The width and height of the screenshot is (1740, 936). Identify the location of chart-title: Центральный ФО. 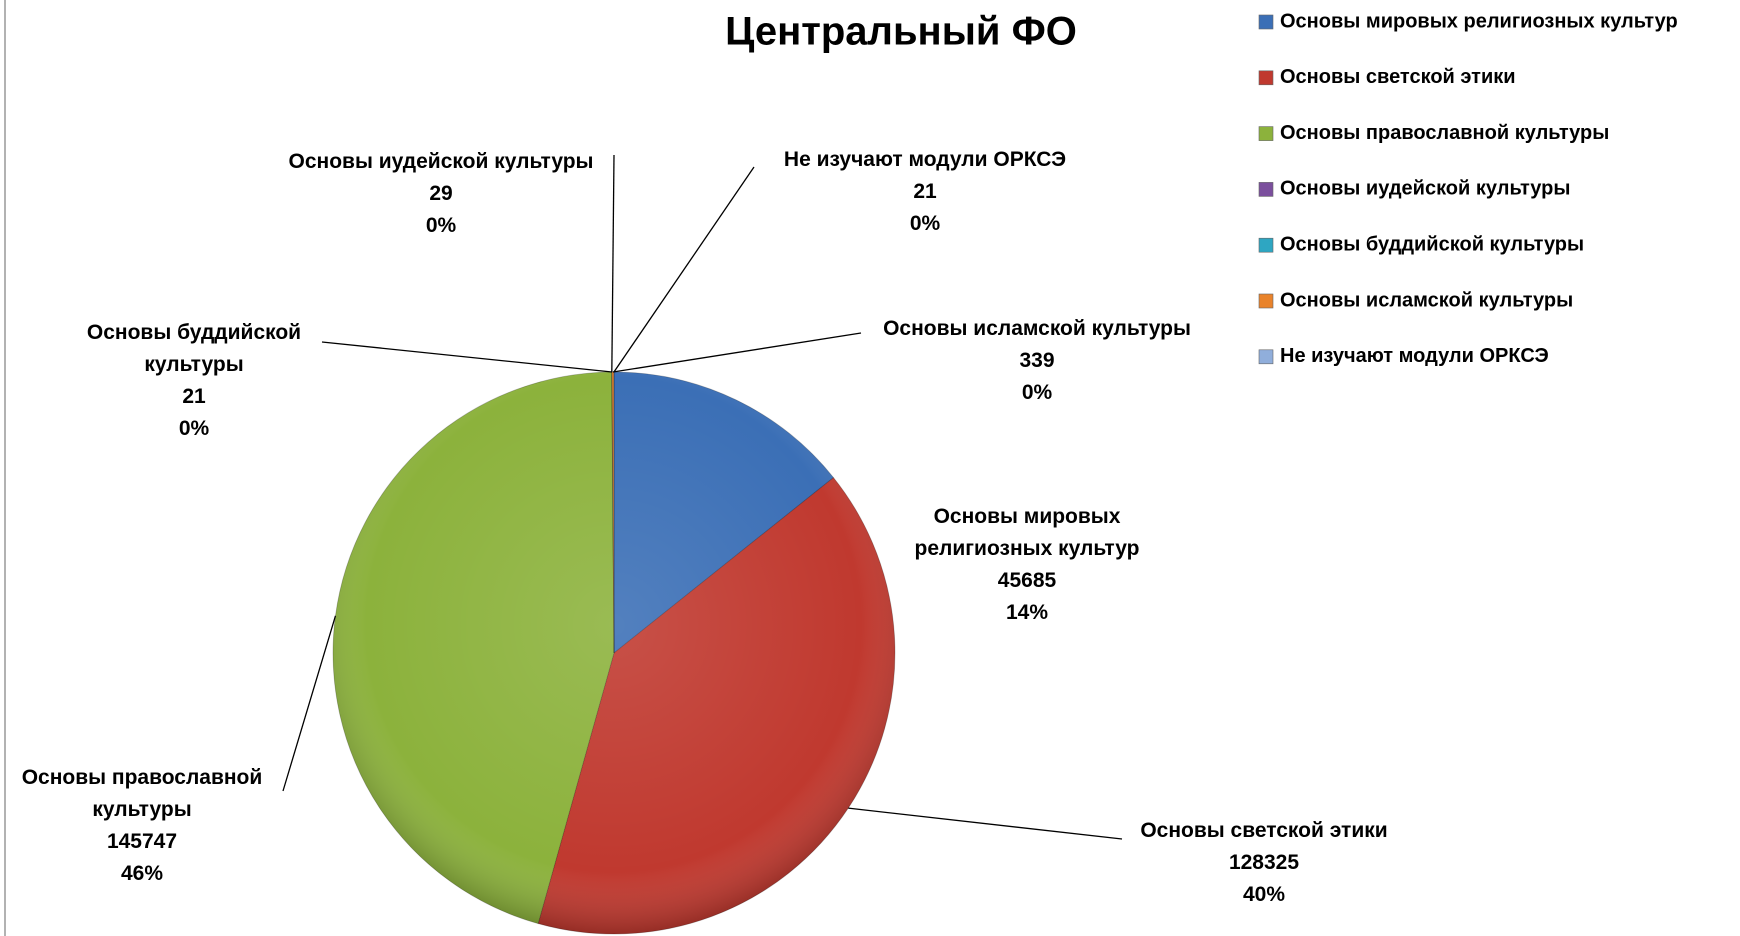
(901, 32).